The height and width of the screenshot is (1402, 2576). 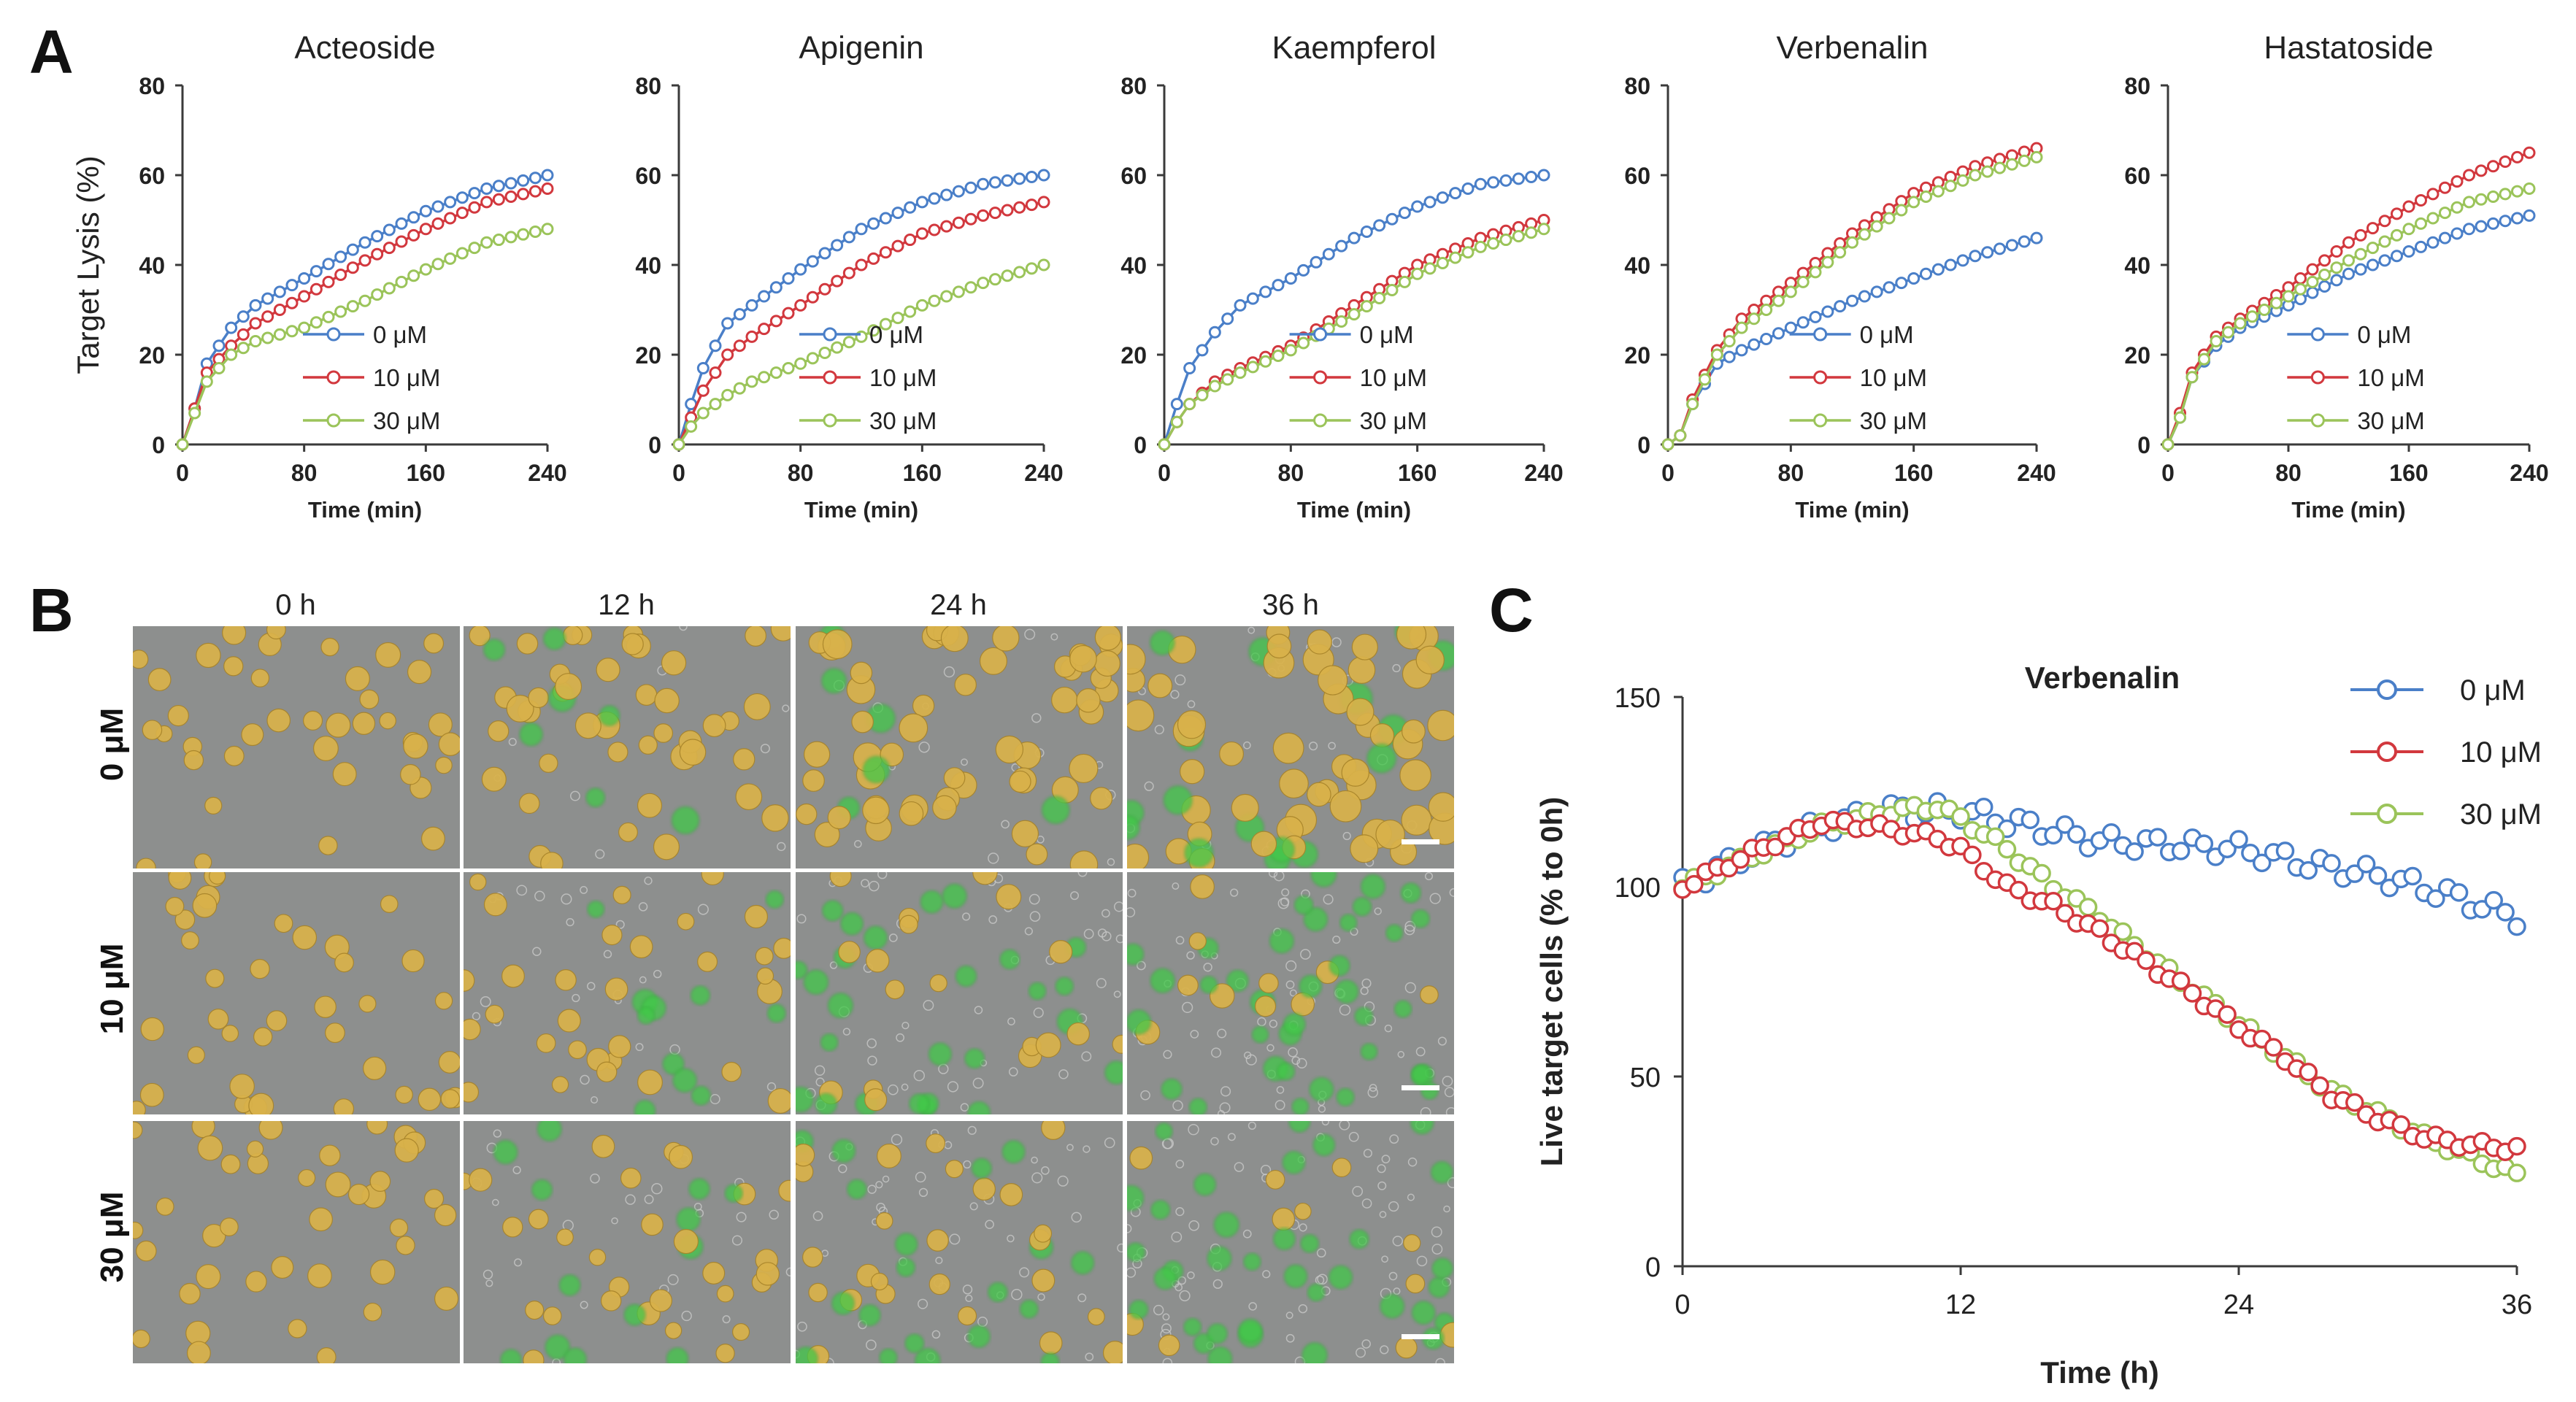 What do you see at coordinates (112, 1237) in the screenshot?
I see `row-label-30uM: 30 μM` at bounding box center [112, 1237].